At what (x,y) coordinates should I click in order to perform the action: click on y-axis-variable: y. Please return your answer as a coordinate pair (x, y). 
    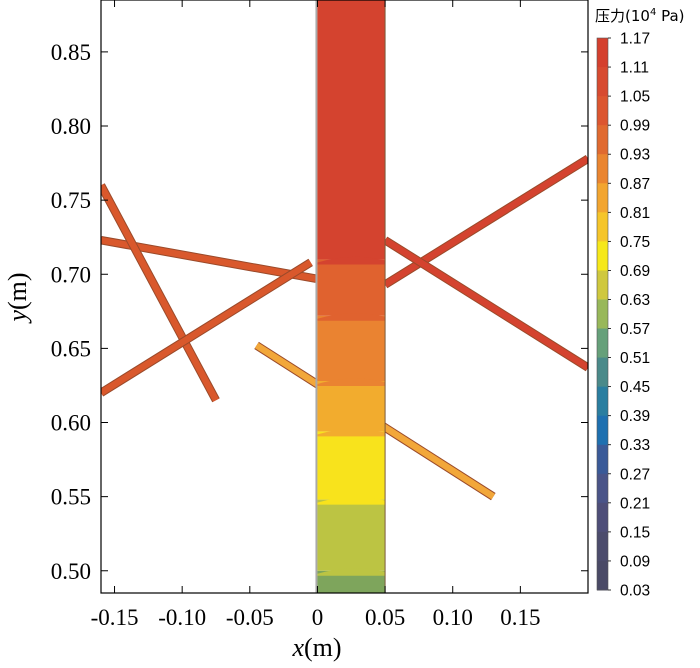
    Looking at the image, I should click on (17, 317).